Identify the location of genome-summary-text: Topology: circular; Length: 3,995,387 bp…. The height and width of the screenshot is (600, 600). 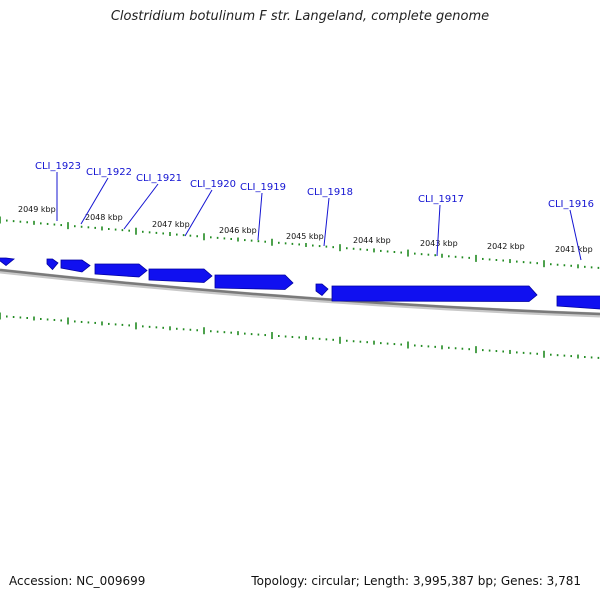
(416, 581).